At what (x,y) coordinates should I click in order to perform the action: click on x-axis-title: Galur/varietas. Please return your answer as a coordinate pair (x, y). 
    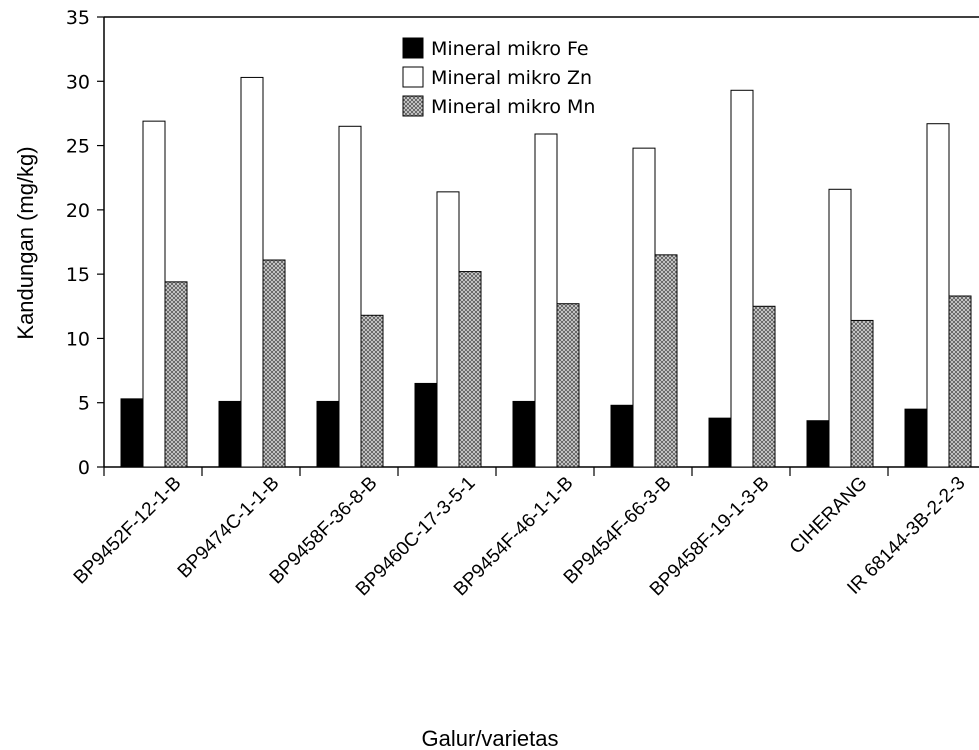
    Looking at the image, I should click on (490, 738).